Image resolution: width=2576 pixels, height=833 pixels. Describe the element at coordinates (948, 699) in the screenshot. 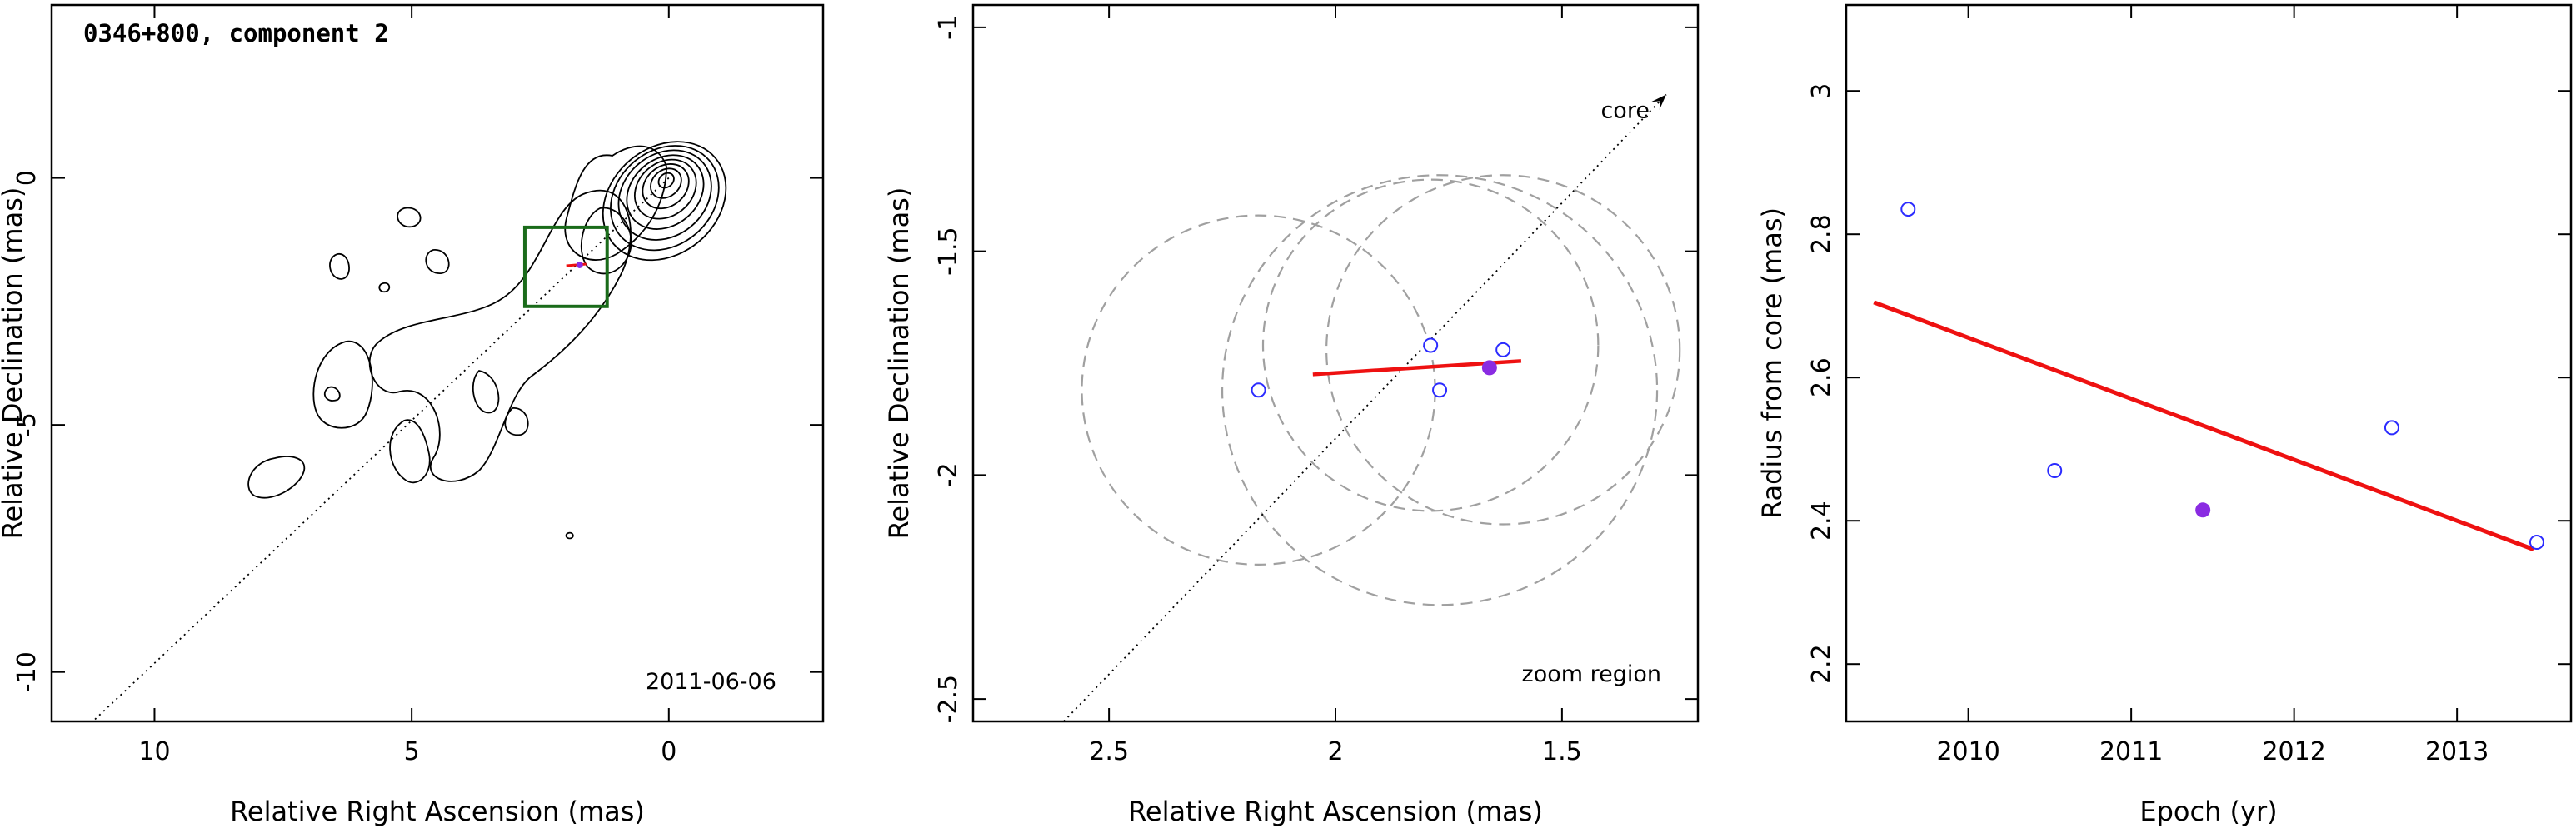

I see `y-tick-label: -2.5` at that location.